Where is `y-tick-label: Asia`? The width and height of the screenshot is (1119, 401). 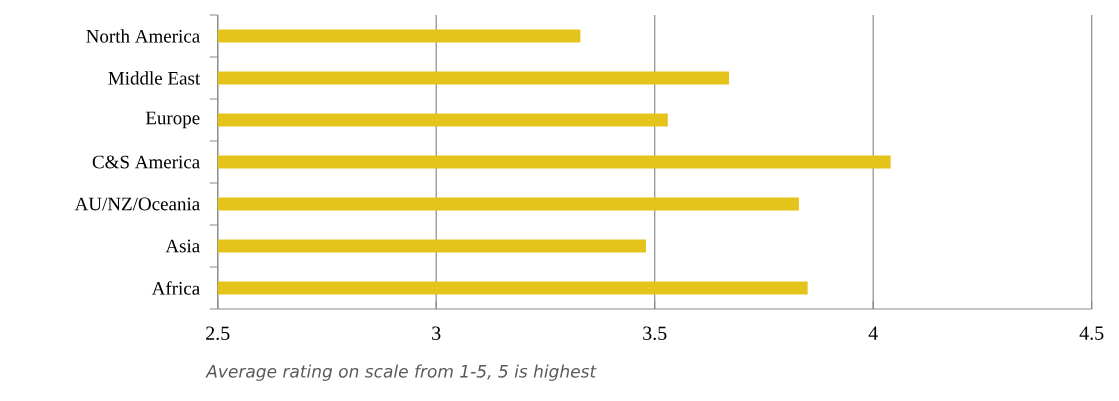 y-tick-label: Asia is located at coordinates (182, 246).